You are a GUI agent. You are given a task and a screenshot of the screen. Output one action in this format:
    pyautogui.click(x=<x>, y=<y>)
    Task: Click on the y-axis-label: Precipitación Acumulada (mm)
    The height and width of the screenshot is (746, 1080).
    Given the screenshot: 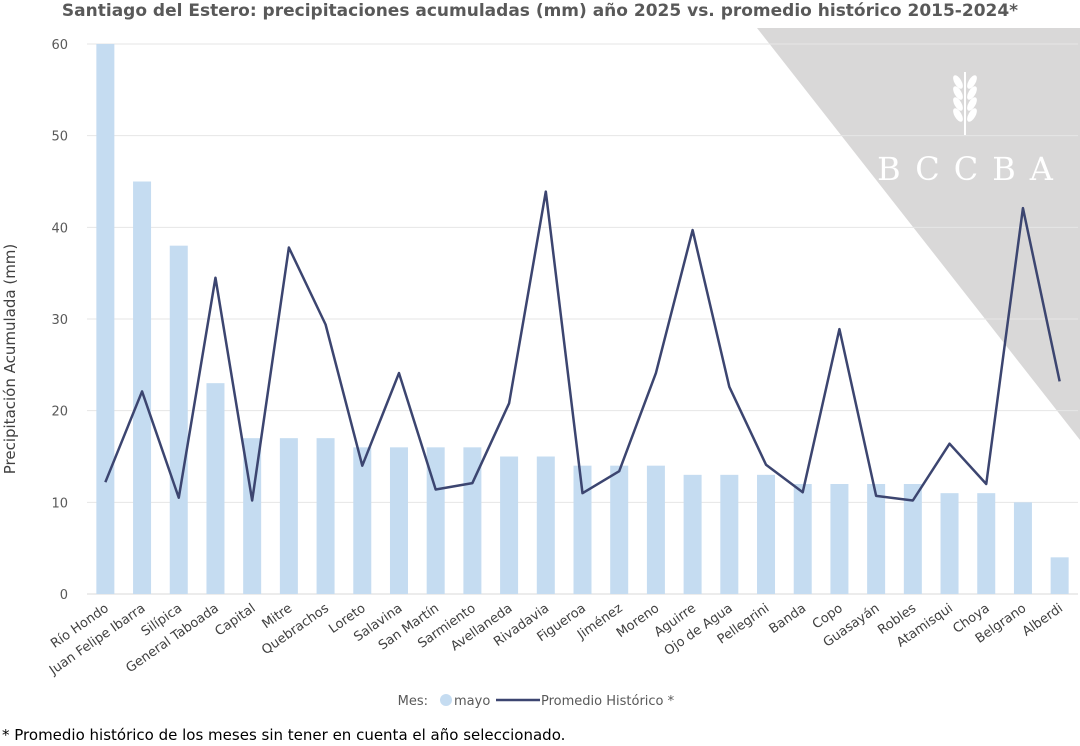 What is the action you would take?
    pyautogui.click(x=10, y=359)
    